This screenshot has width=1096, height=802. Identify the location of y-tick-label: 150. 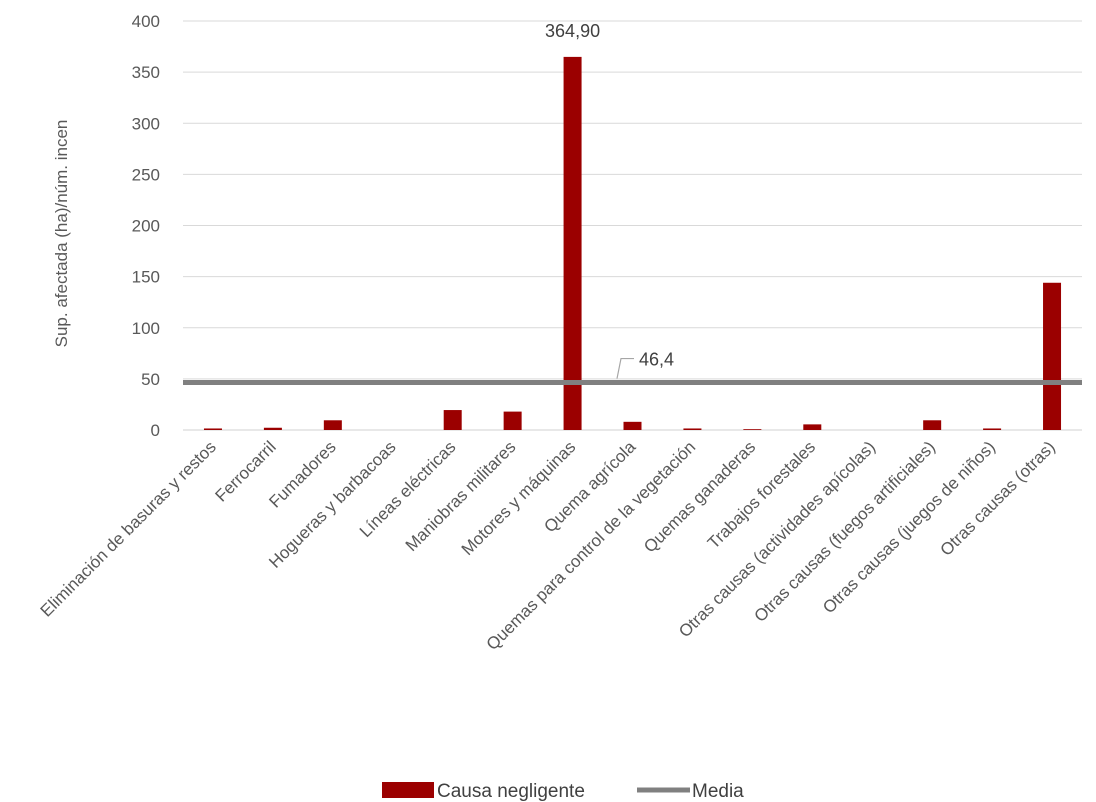
(146, 277).